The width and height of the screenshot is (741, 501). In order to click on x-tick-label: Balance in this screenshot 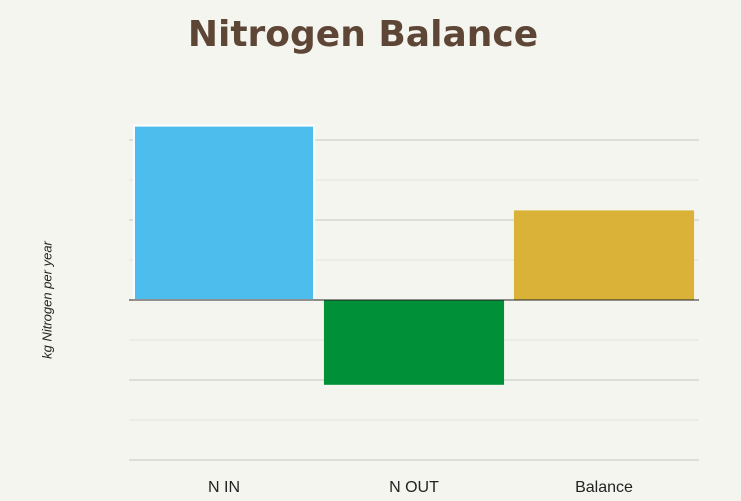, I will do `click(604, 487)`.